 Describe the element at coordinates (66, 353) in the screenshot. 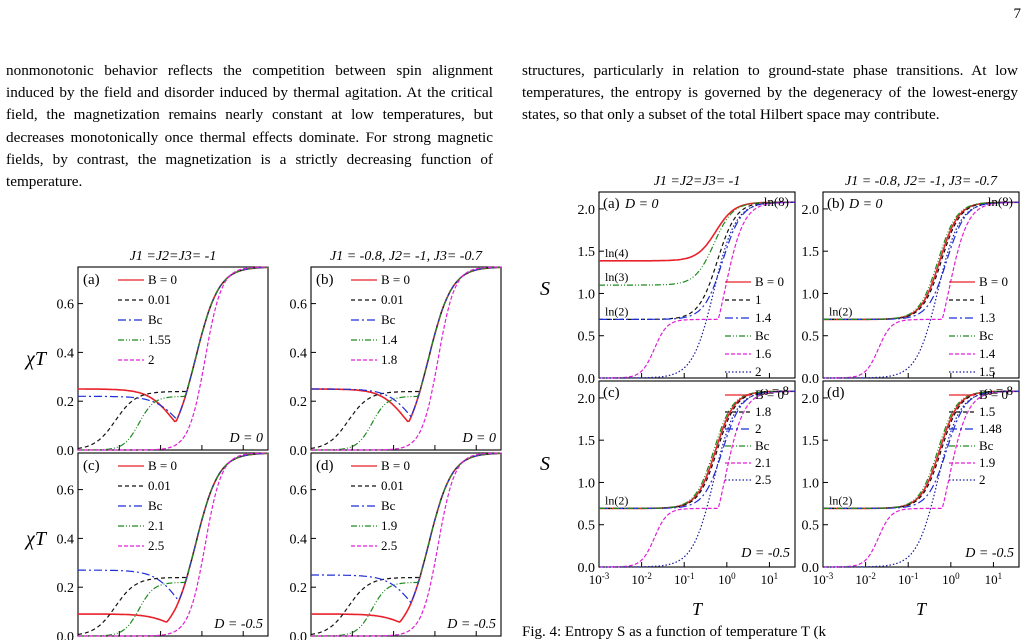

I see `chi-panel-a-ytick-label: 0.4` at that location.